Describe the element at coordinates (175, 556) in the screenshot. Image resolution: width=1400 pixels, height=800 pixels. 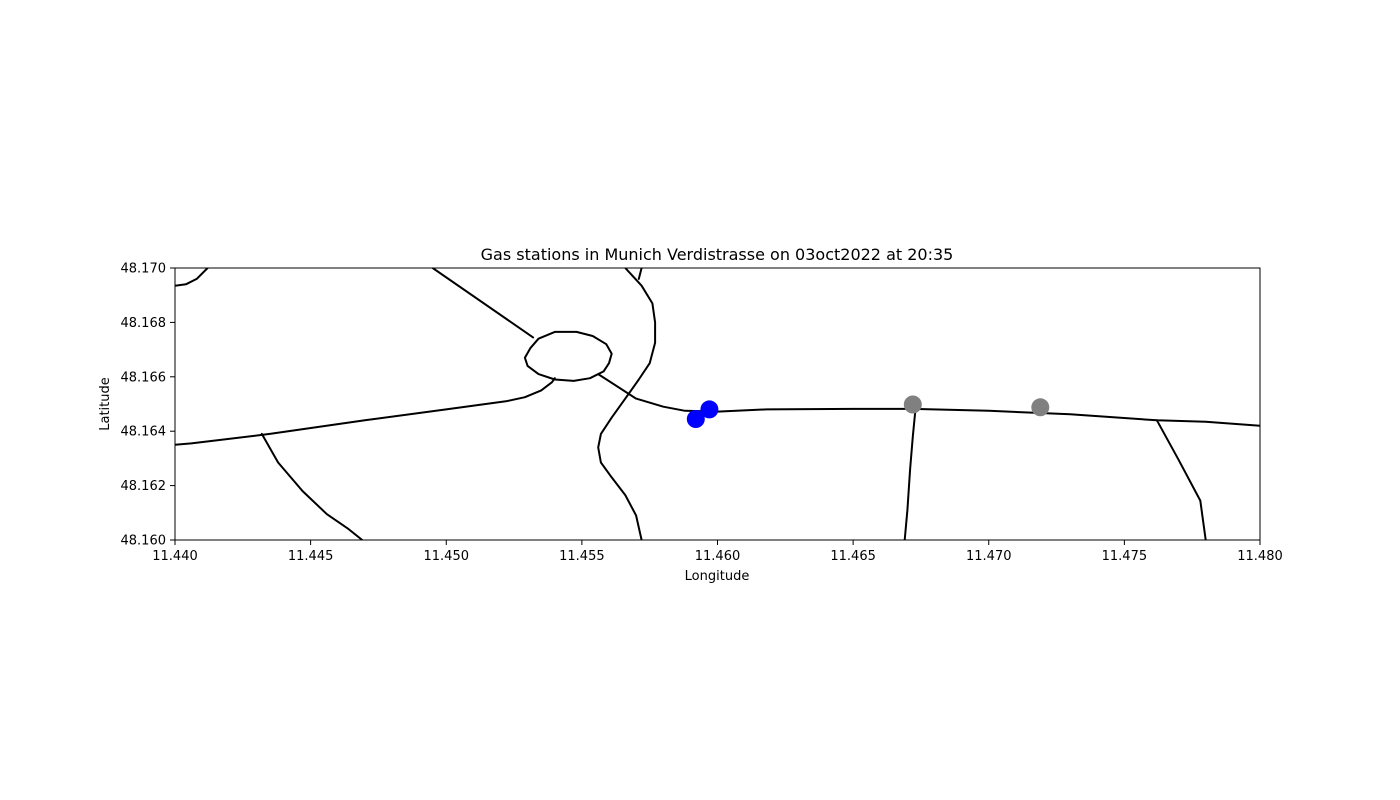
I see `x-tick-label: 11.440` at that location.